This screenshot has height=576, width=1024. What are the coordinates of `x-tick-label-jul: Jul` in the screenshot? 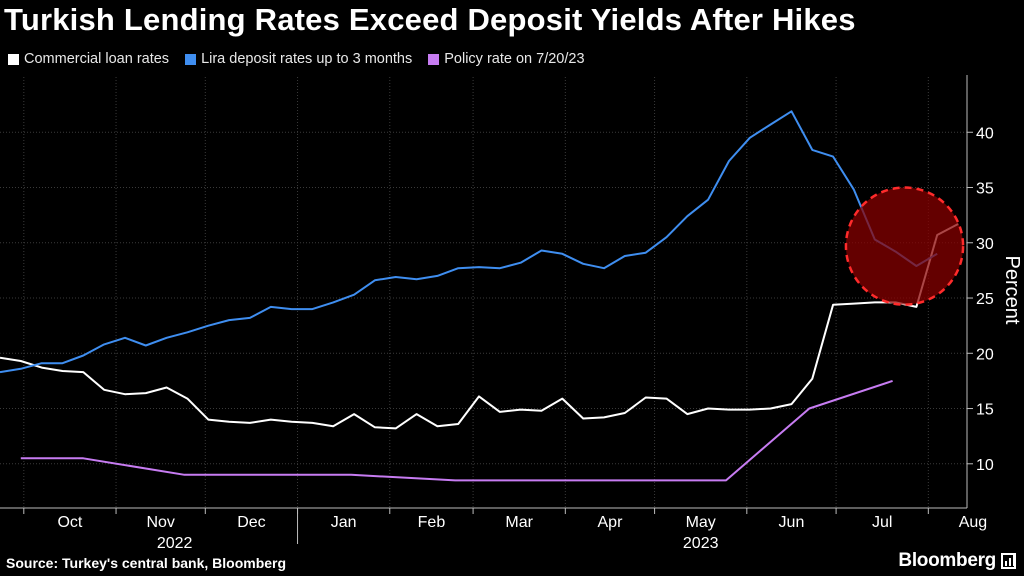 It's located at (882, 522).